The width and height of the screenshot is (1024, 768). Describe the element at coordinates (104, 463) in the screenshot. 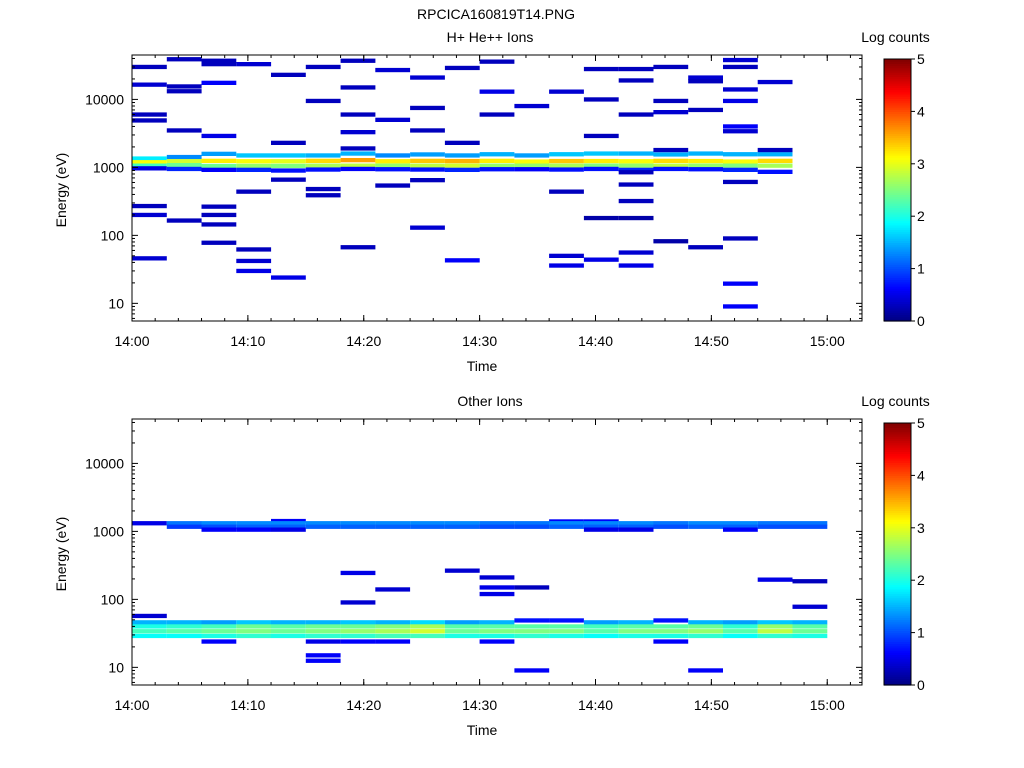

I see `y-tick-label: 10000` at that location.